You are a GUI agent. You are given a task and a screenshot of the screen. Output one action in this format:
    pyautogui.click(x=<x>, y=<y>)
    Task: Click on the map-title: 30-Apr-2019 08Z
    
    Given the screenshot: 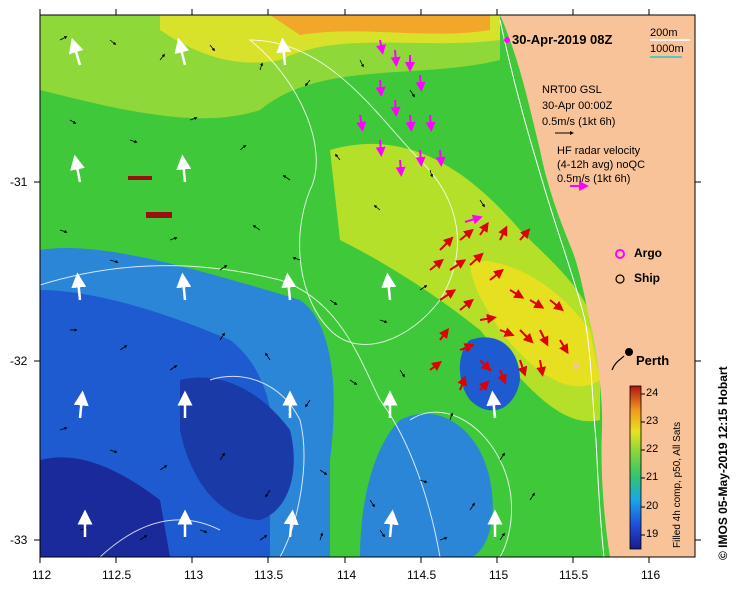 What is the action you would take?
    pyautogui.click(x=562, y=39)
    